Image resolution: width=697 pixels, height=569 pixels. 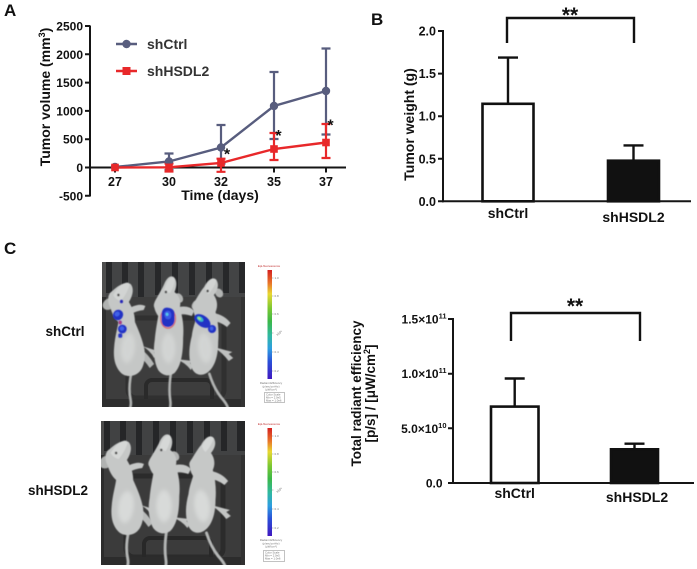 What do you see at coordinates (69, 83) in the screenshot?
I see `svg-text: 1500` at bounding box center [69, 83].